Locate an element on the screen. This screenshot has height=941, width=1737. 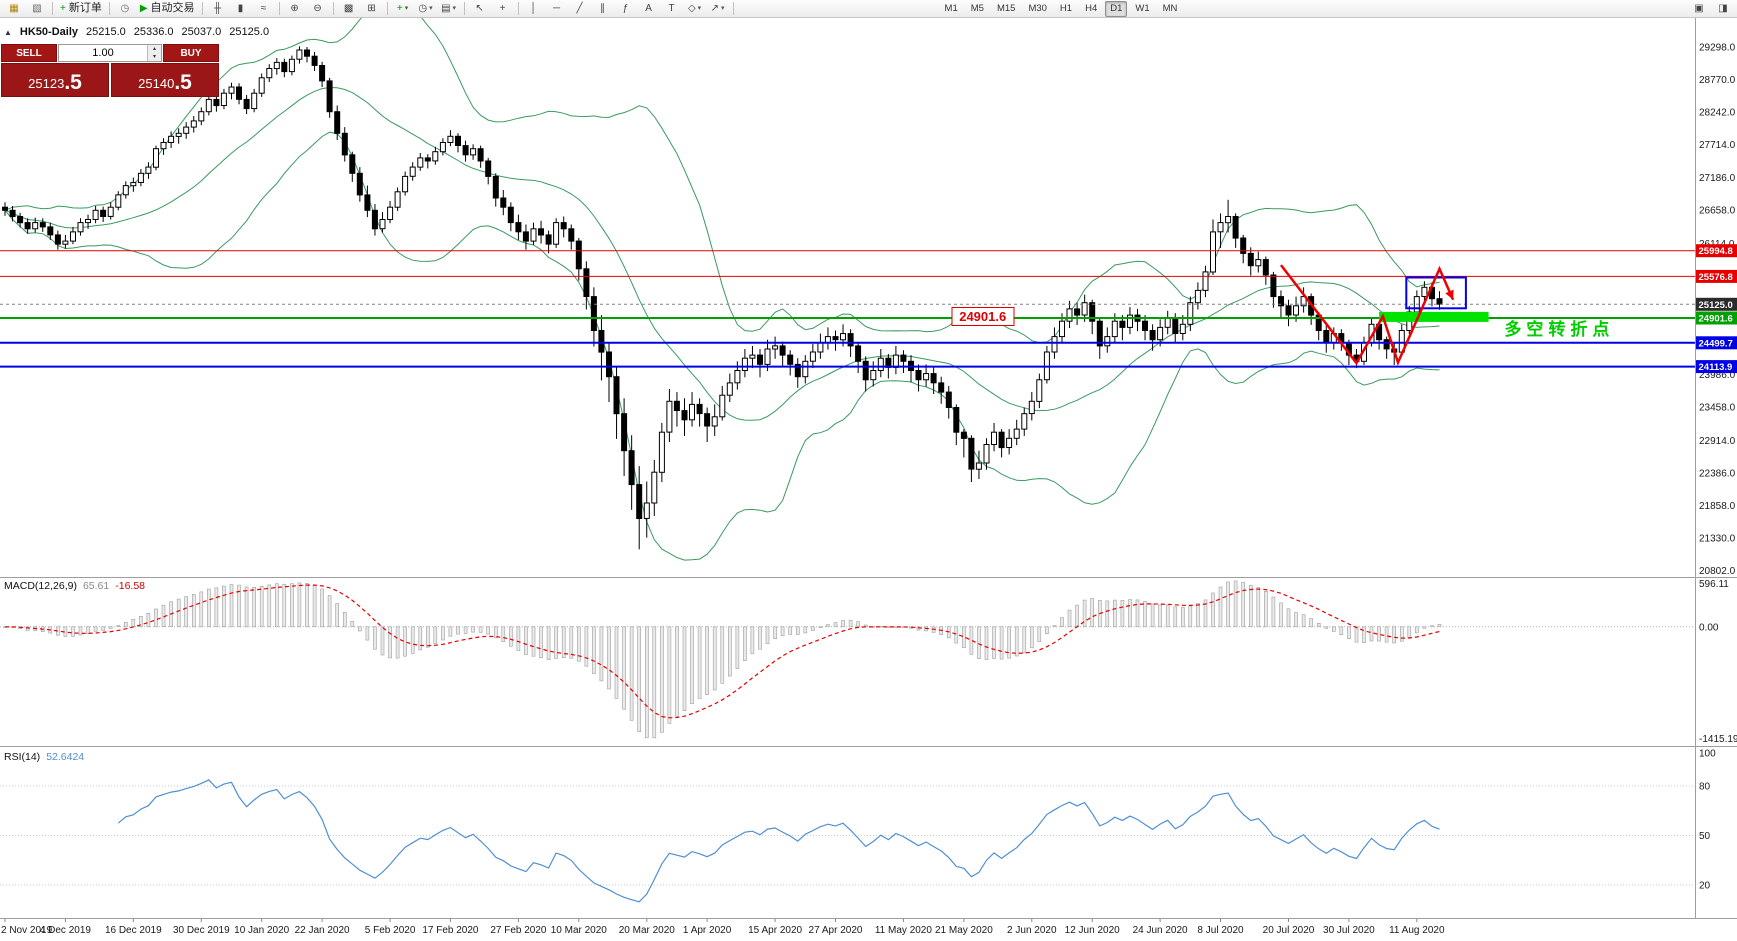
zoom-in-icon: ⊕ is located at coordinates (294, 8).